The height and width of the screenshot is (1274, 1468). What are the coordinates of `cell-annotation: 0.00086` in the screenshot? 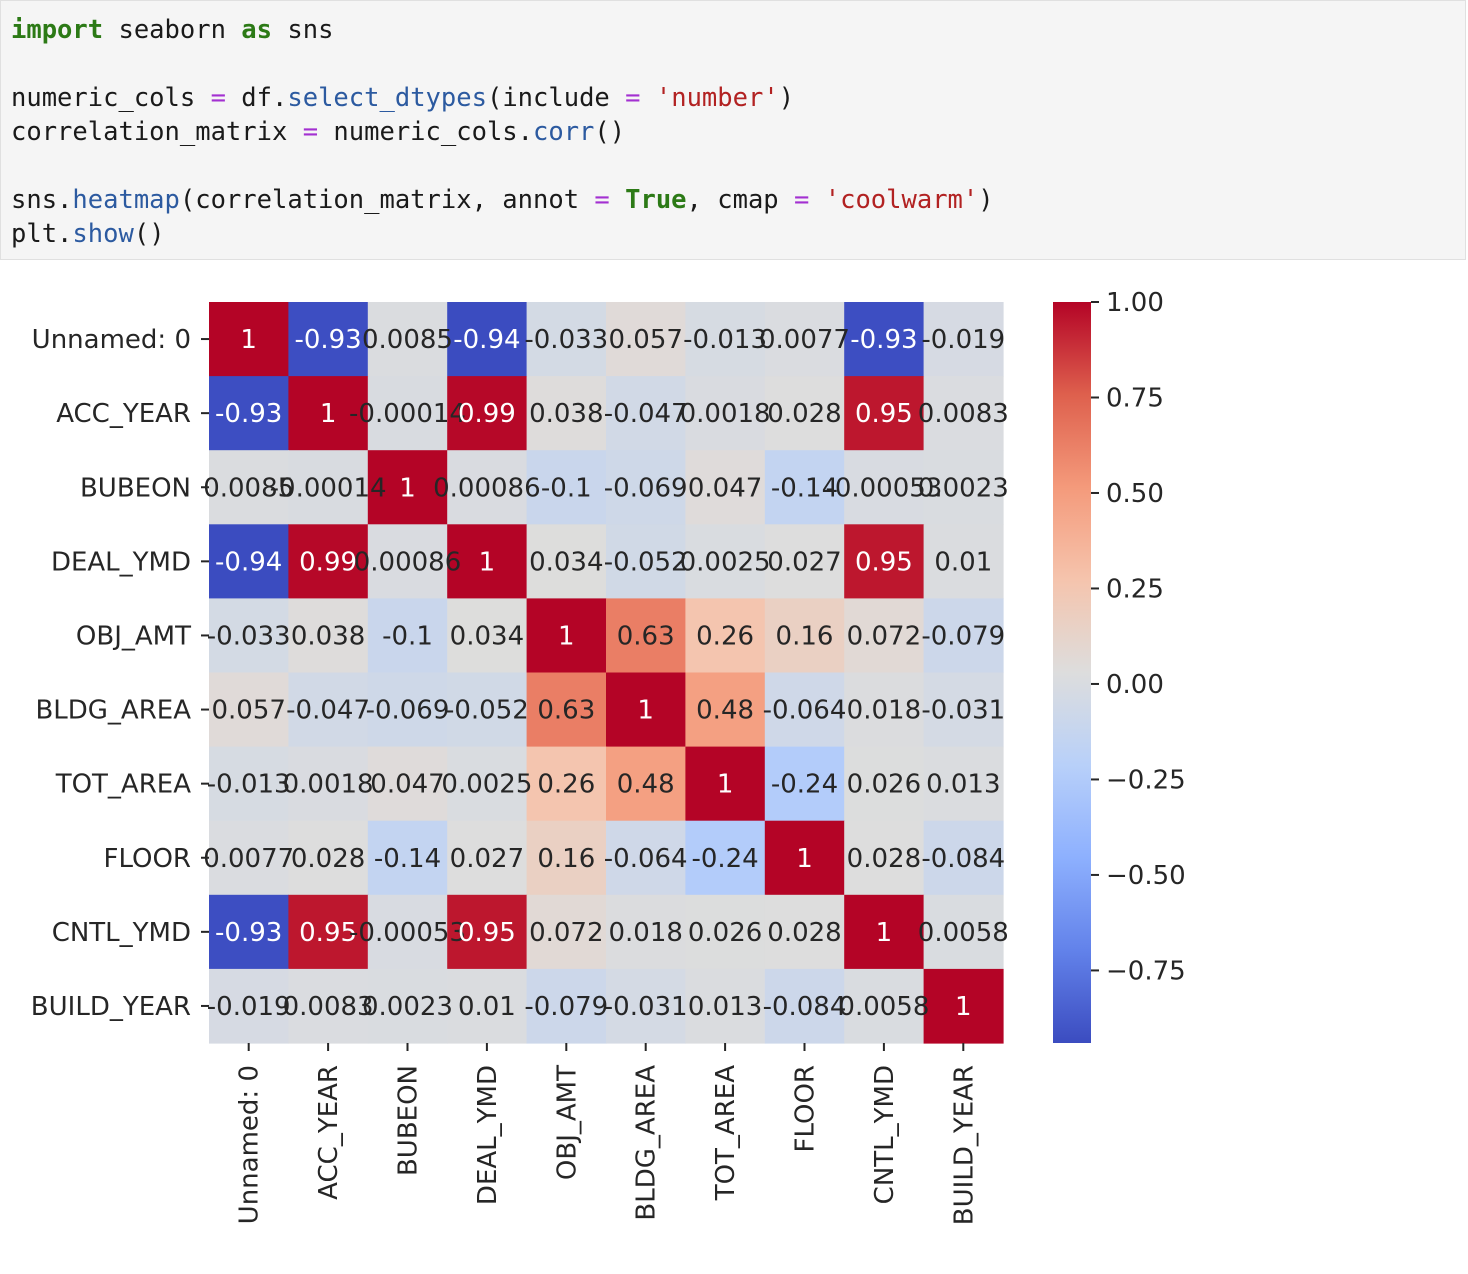 It's located at (408, 562).